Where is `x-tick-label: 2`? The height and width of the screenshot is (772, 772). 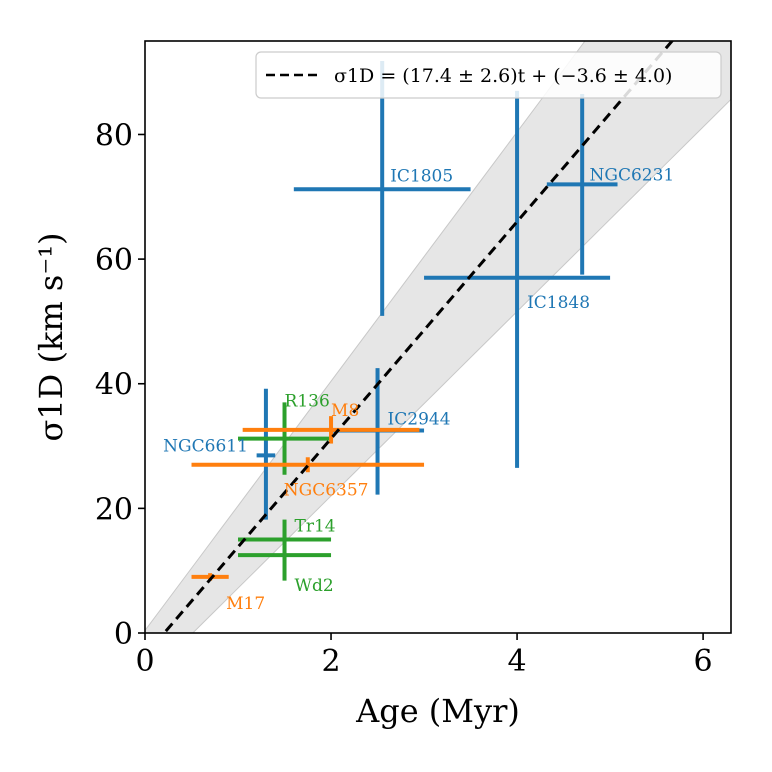
x-tick-label: 2 is located at coordinates (330, 661).